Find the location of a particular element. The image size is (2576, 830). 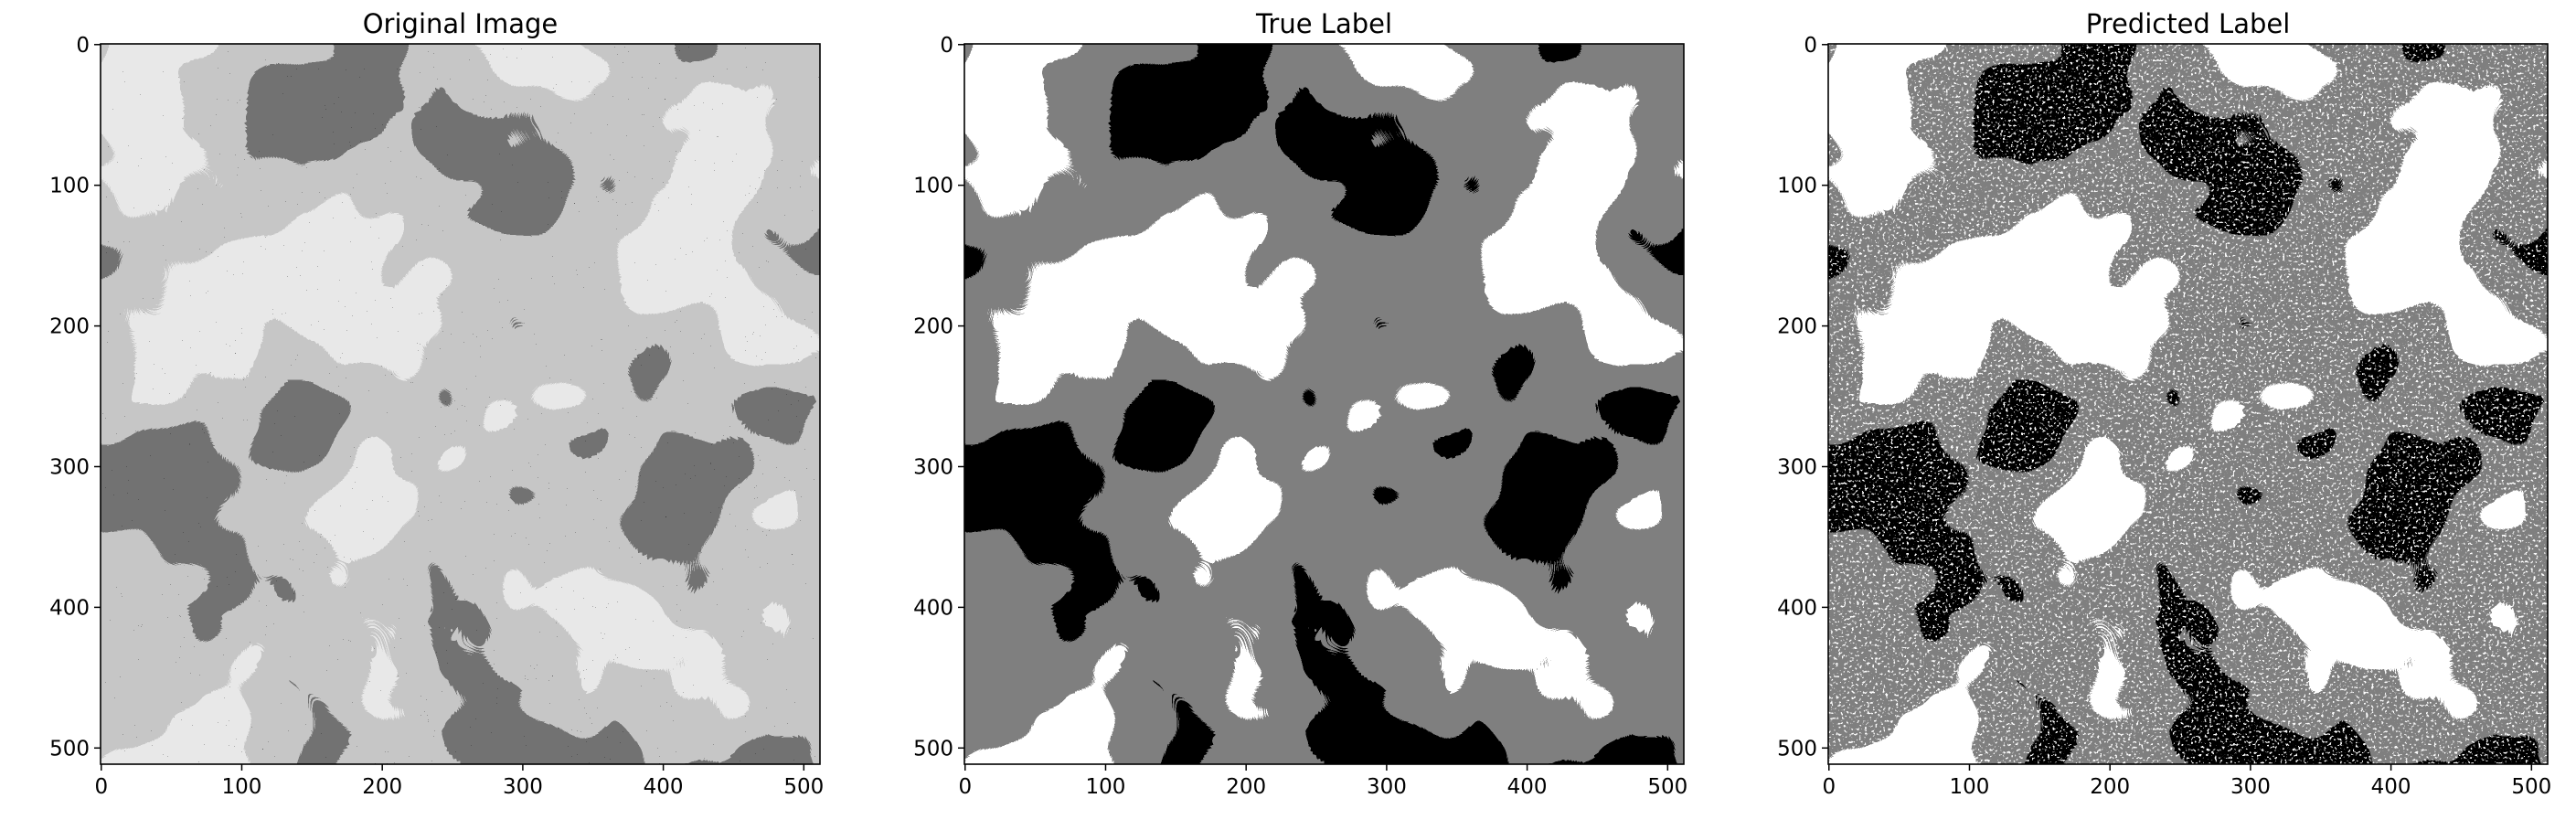

panel-title: Predicted Label is located at coordinates (2188, 23).